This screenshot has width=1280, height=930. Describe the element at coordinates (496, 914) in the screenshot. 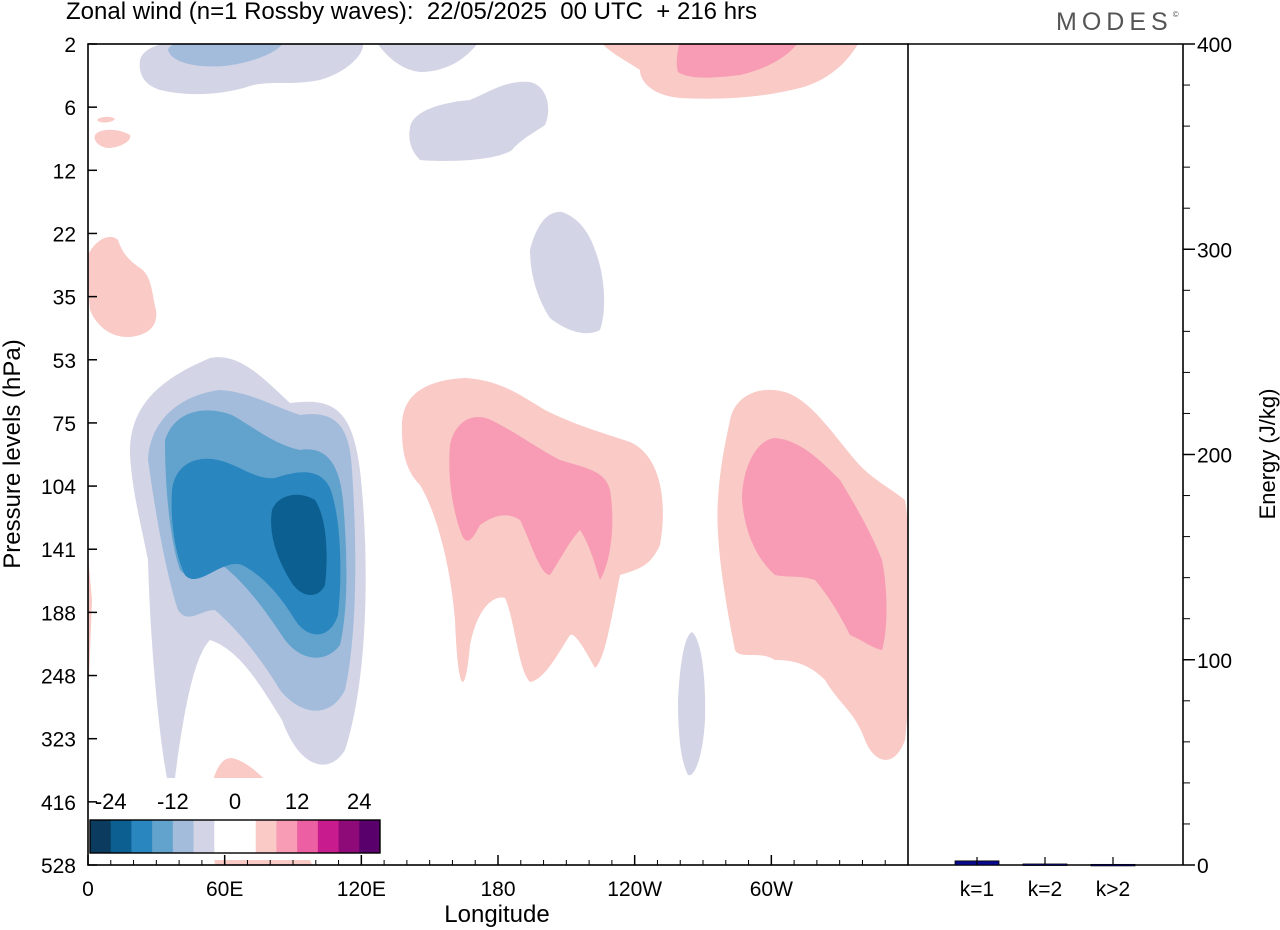

I see `x-axis-label: Longitude` at that location.